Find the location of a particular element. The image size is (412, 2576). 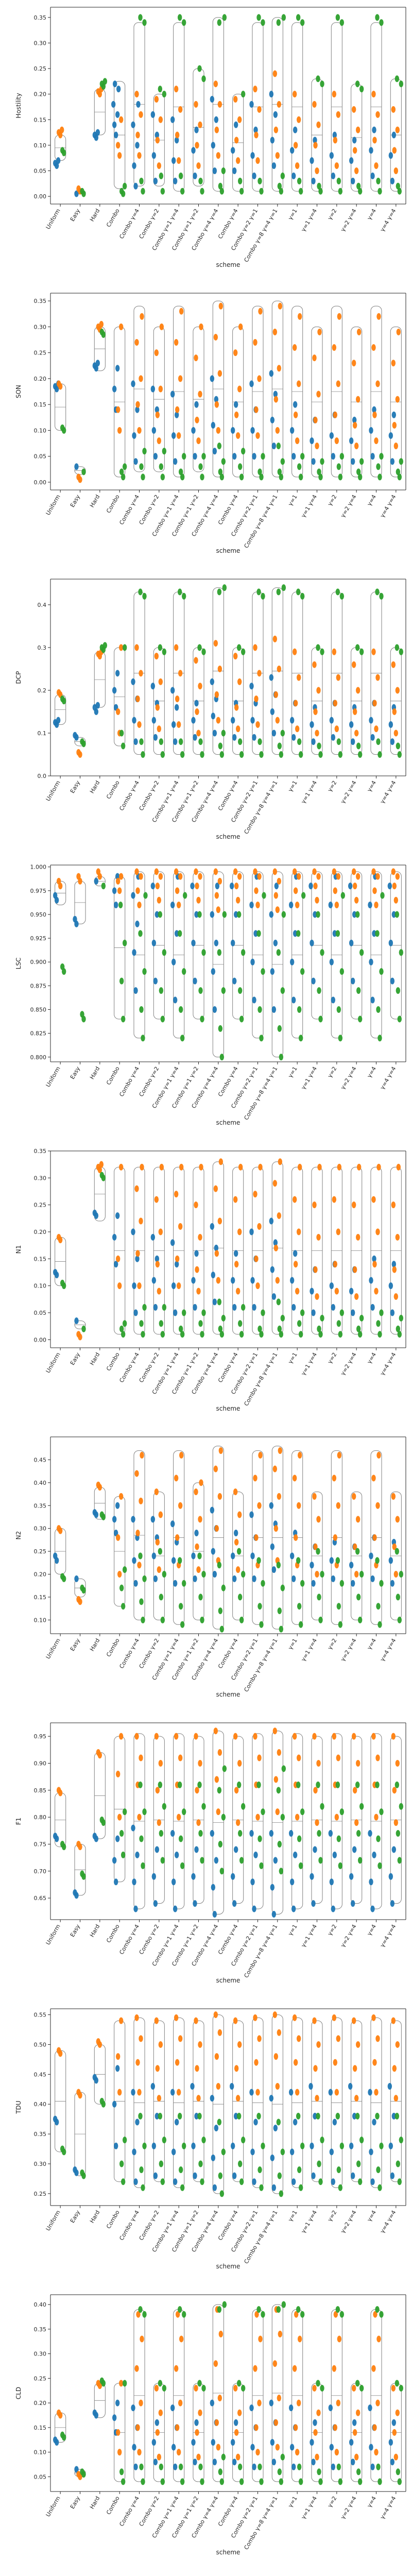

y-tick-label: 0.875 is located at coordinates (38, 985).